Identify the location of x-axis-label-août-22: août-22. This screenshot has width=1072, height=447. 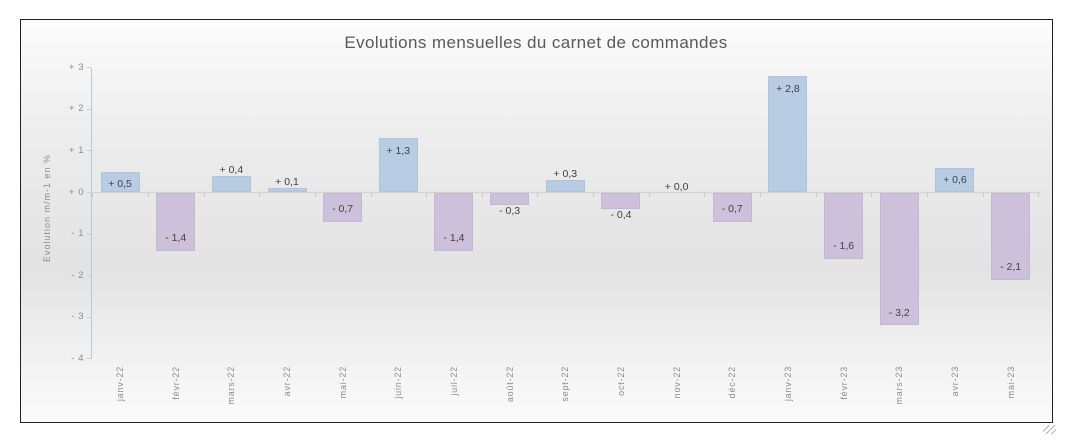
(509, 384).